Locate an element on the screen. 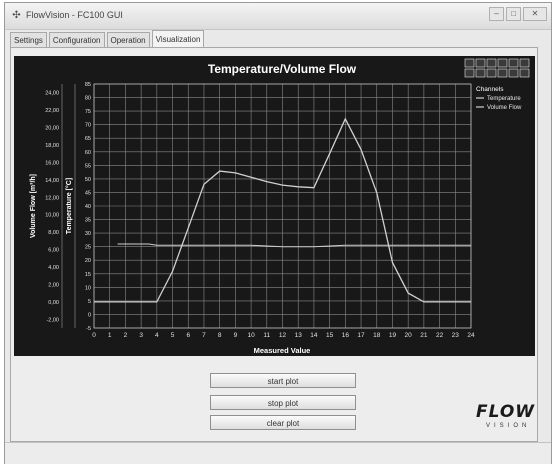 The width and height of the screenshot is (560, 468). close-icon: ✕ is located at coordinates (535, 14).